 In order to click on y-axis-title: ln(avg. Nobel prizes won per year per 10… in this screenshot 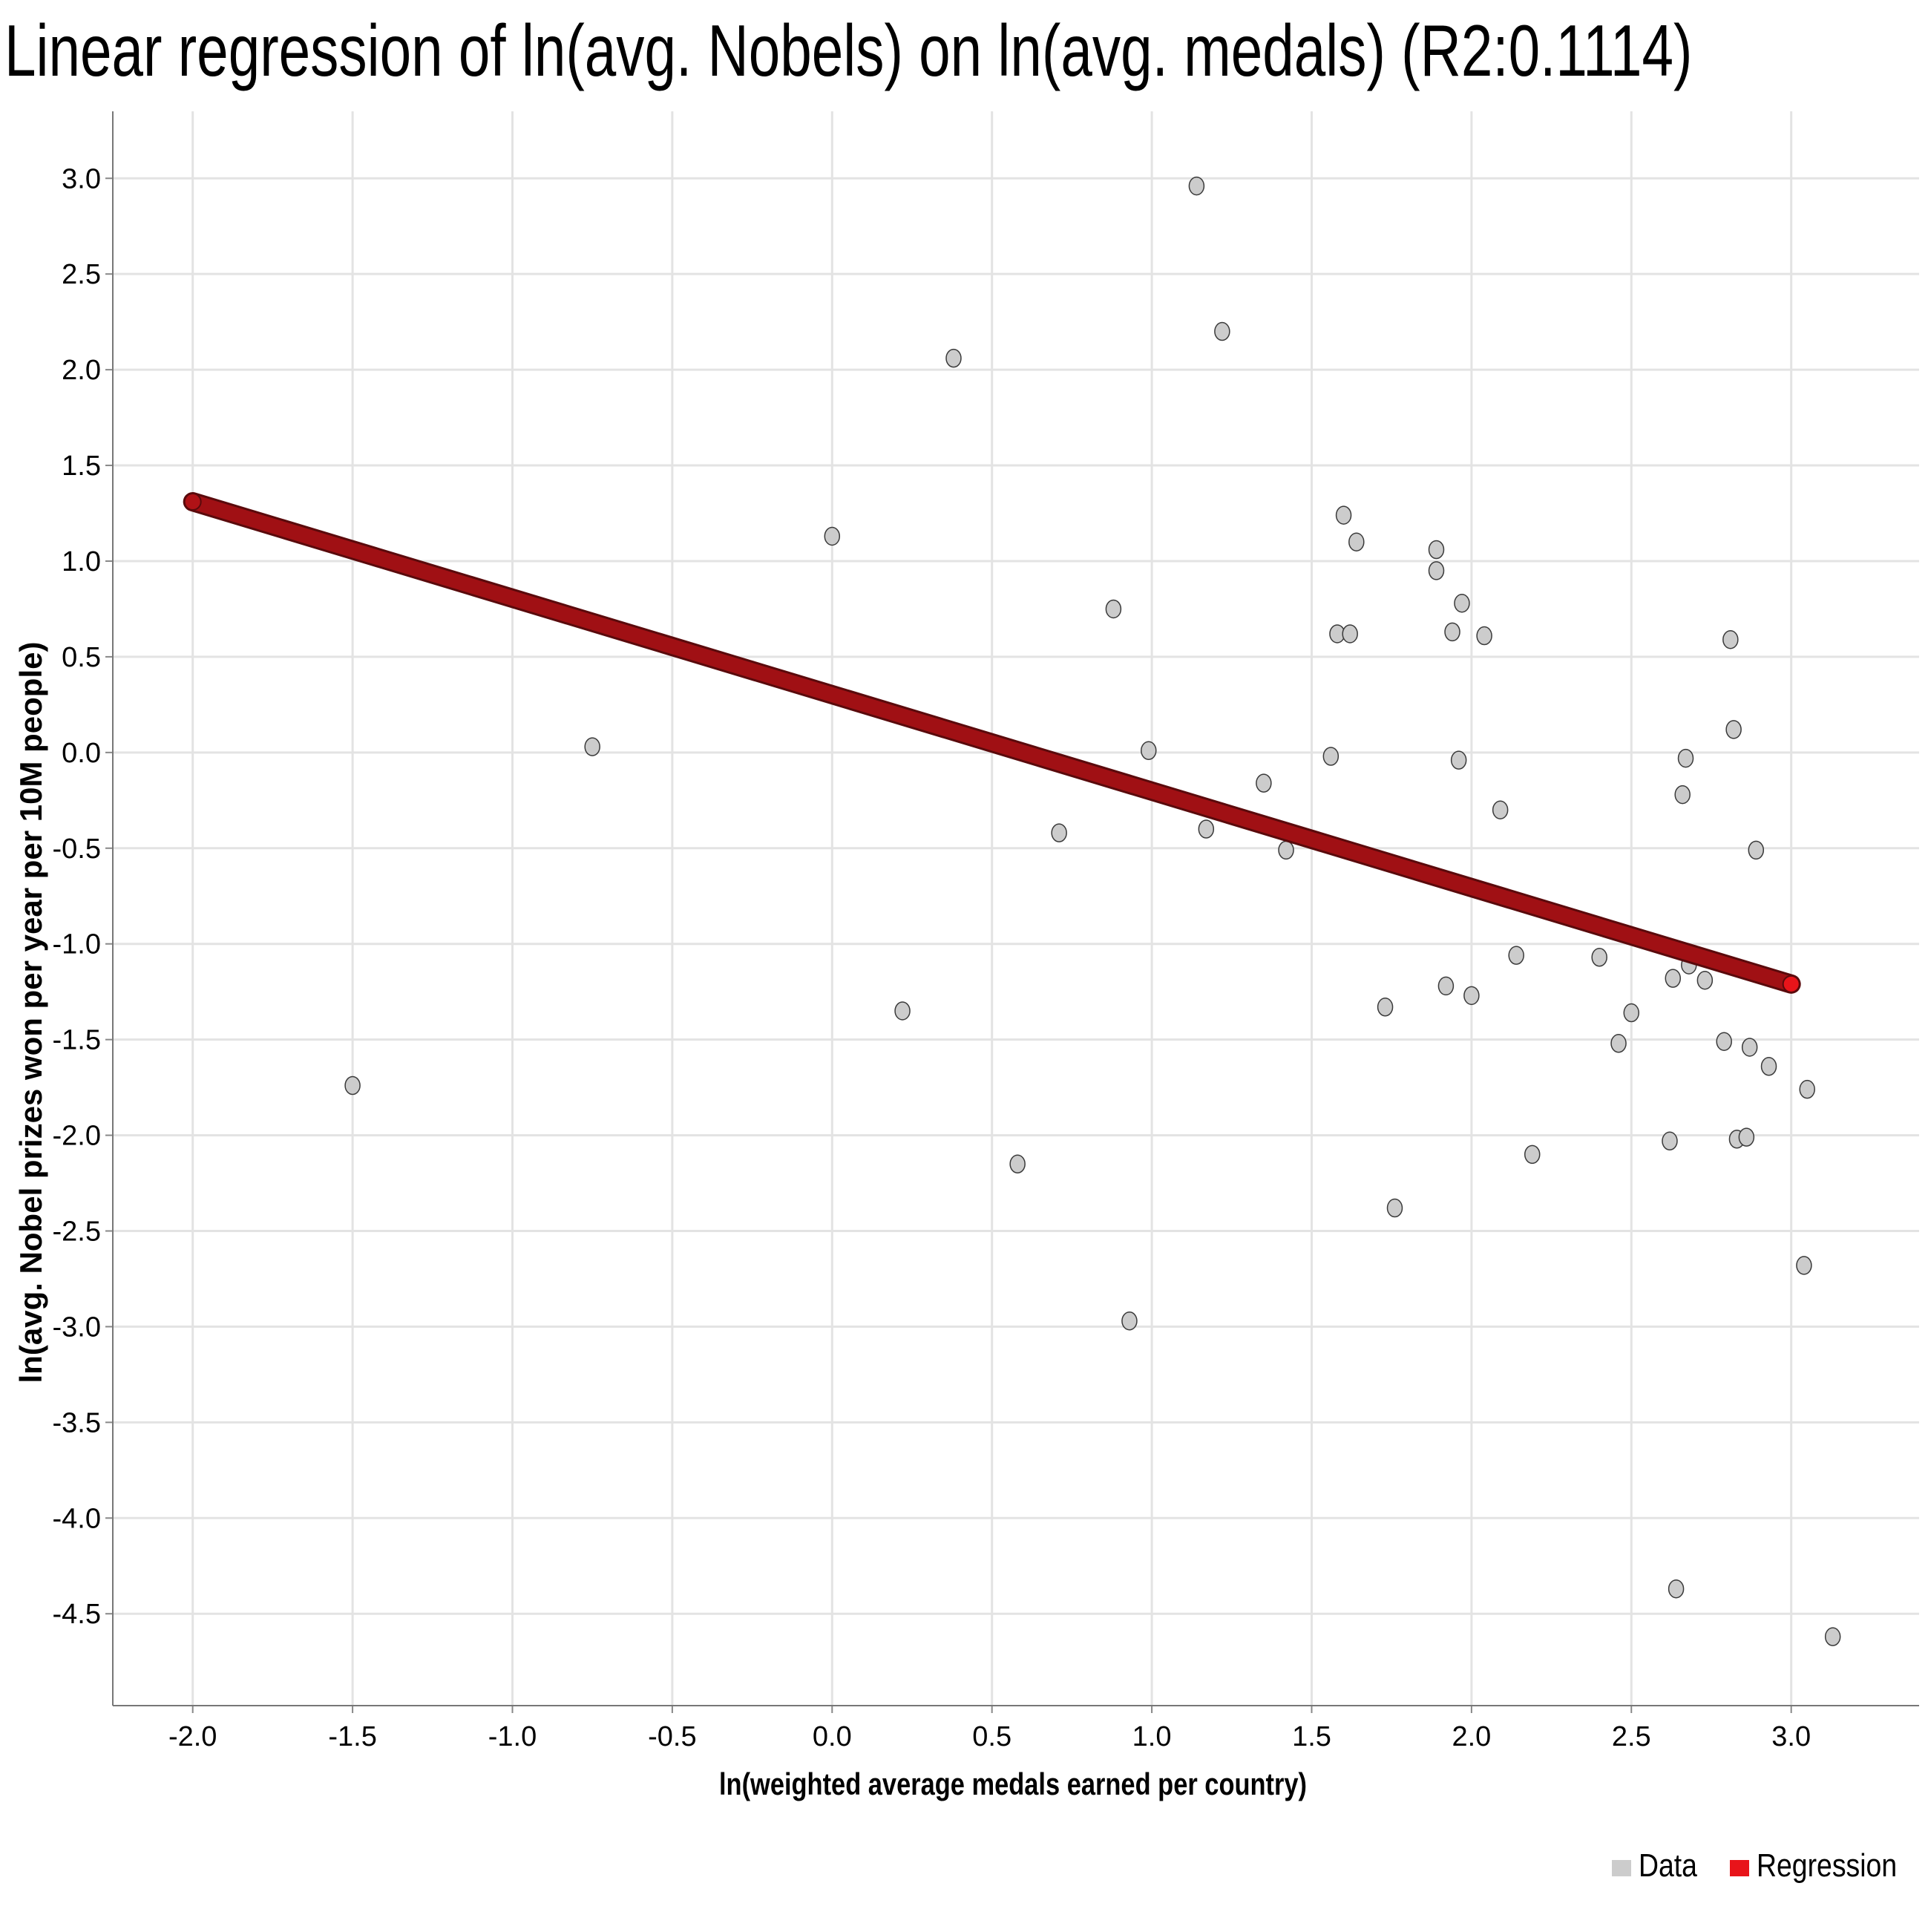, I will do `click(31, 1012)`.